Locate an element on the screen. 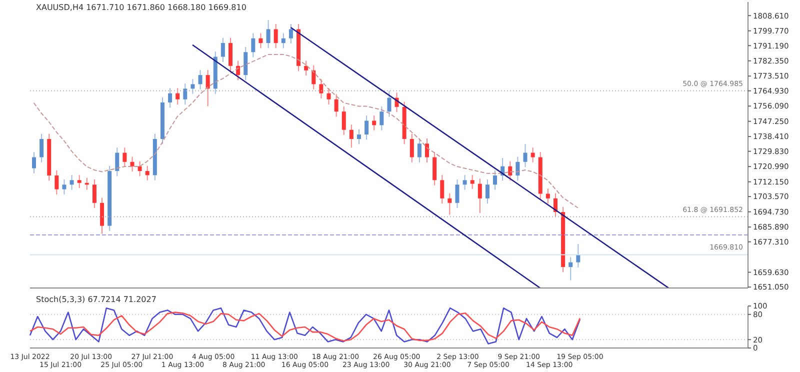 Image resolution: width=800 pixels, height=372 pixels. chart-title: Stoch(5,3,3) 67.7214 71.2027 is located at coordinates (96, 299).